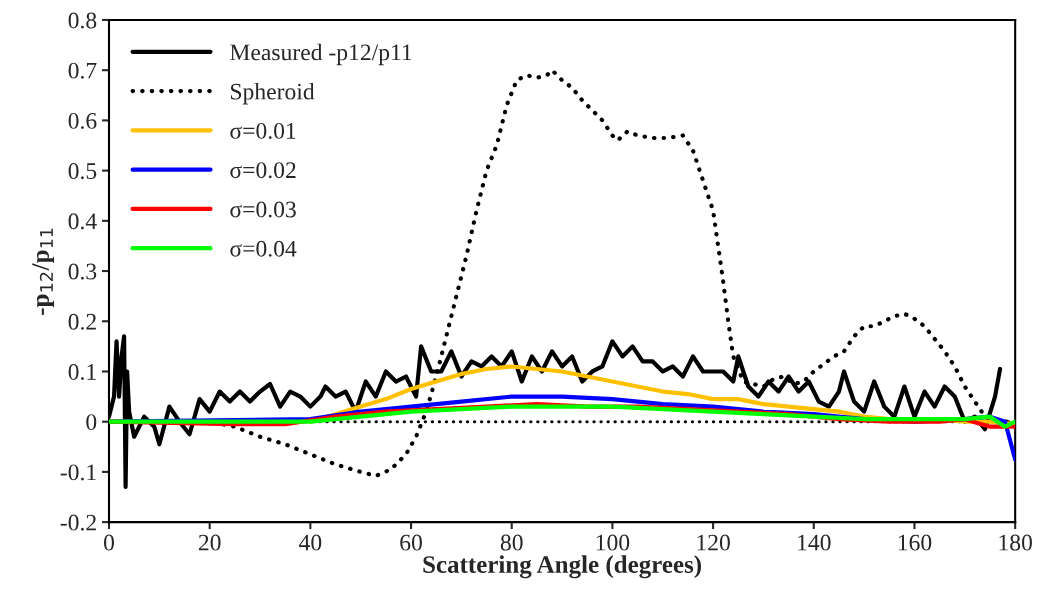  Describe the element at coordinates (82, 371) in the screenshot. I see `y-tick-label: 0.1` at that location.